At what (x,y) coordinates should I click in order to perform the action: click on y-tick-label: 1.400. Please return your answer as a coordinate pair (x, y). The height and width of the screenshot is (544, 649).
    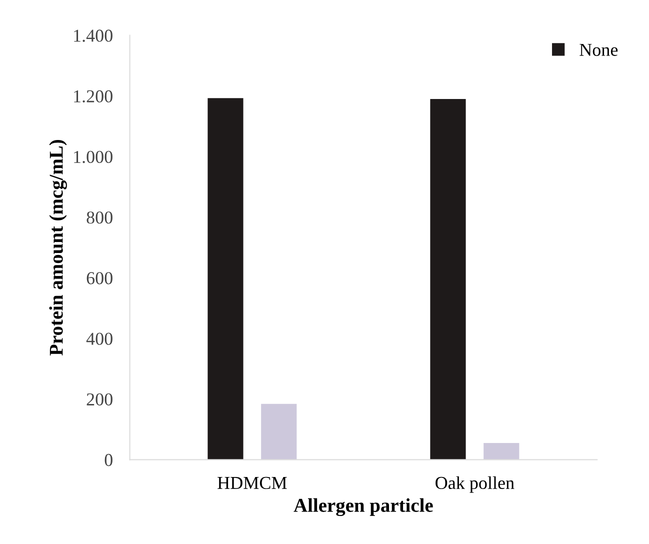
    Looking at the image, I should click on (93, 36).